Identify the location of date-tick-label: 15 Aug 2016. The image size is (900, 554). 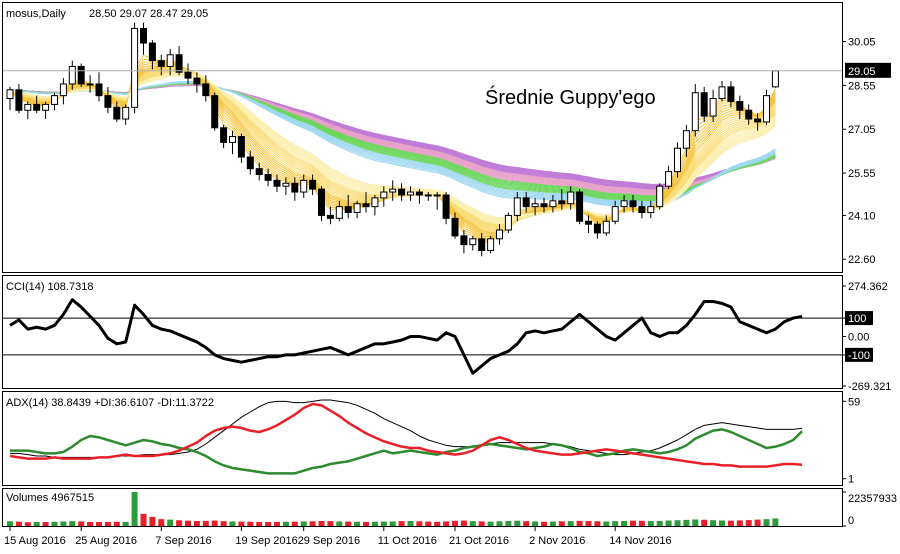
(35, 541).